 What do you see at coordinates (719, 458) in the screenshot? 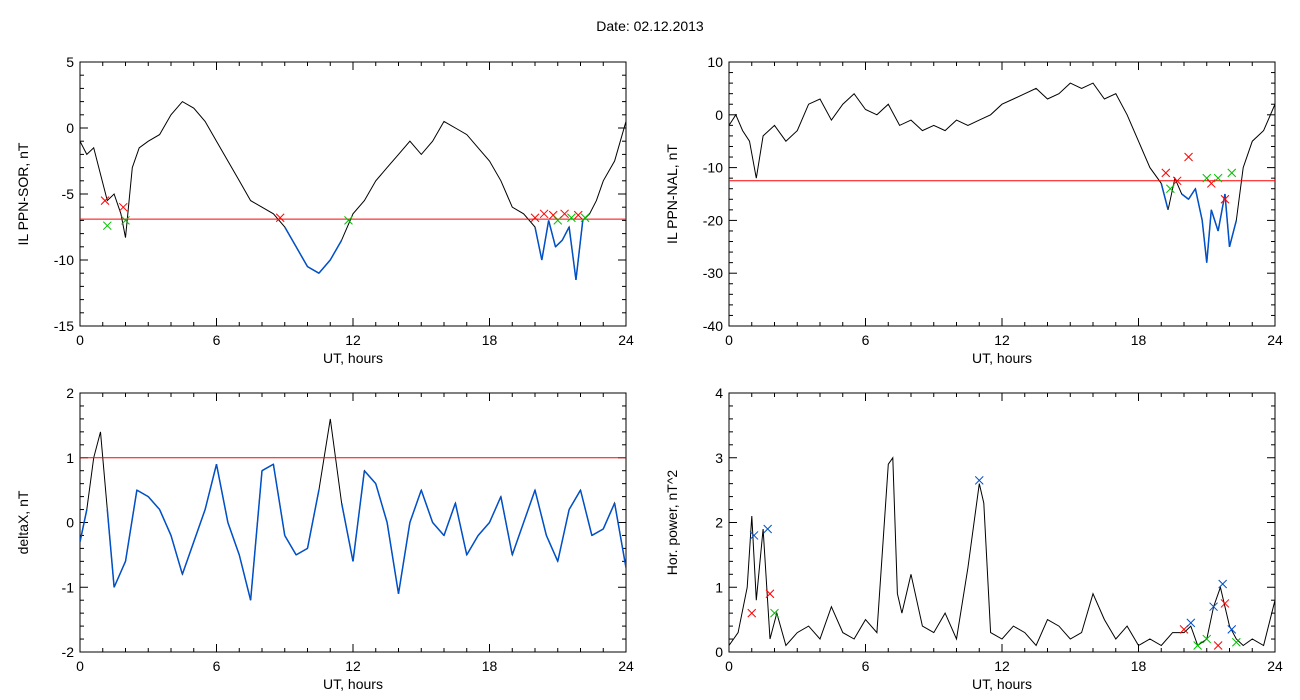
I see `y-tick-label: 3` at bounding box center [719, 458].